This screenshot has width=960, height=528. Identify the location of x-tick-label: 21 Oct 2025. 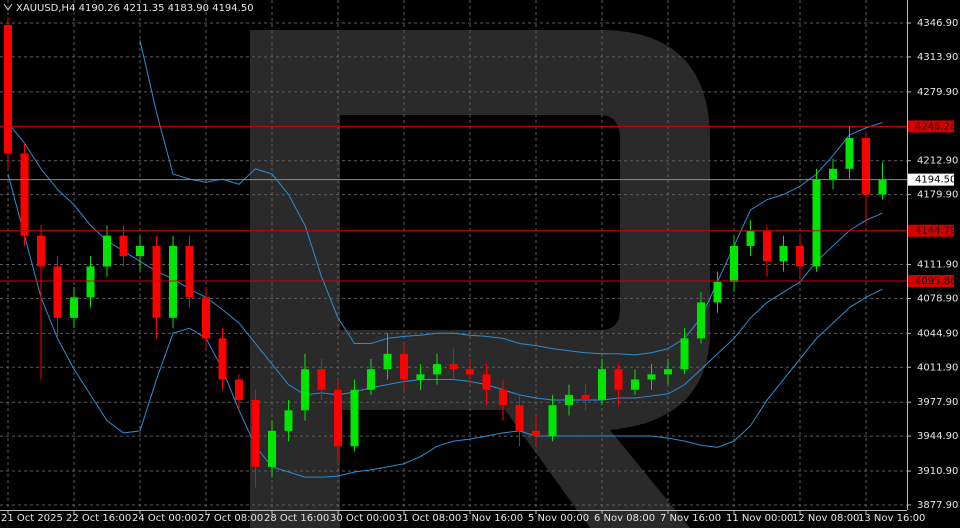
(32, 518).